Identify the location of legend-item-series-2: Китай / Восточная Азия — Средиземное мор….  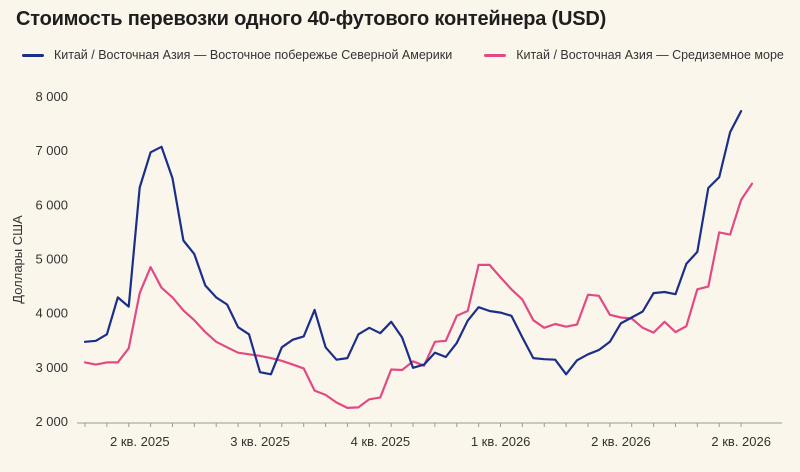
(634, 55).